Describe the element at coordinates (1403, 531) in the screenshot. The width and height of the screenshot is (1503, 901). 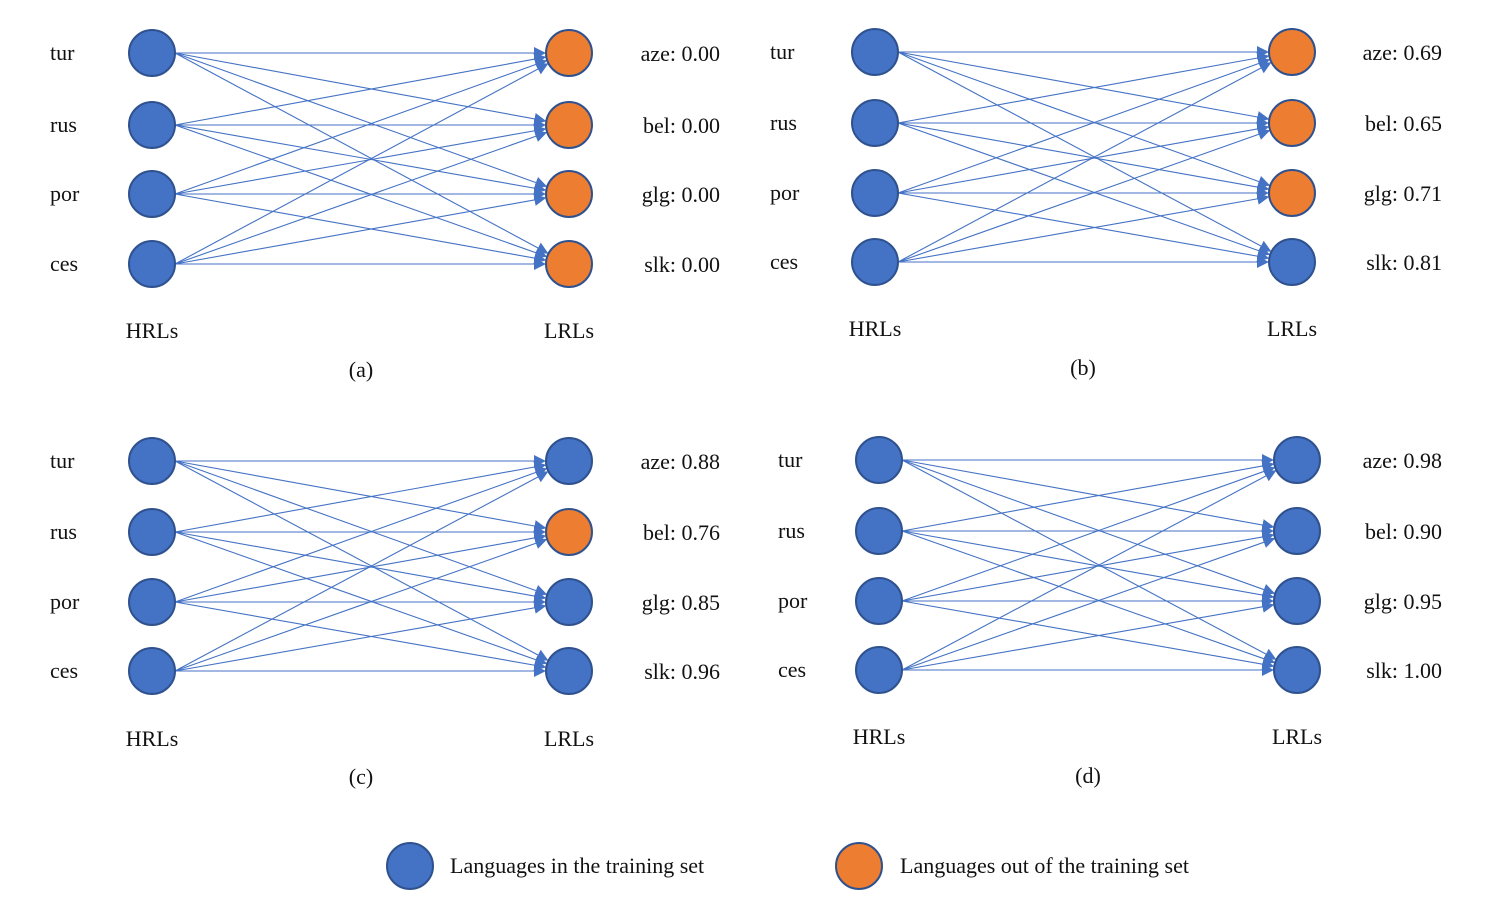
I see `lrl-score-label: bel: 0.90` at that location.